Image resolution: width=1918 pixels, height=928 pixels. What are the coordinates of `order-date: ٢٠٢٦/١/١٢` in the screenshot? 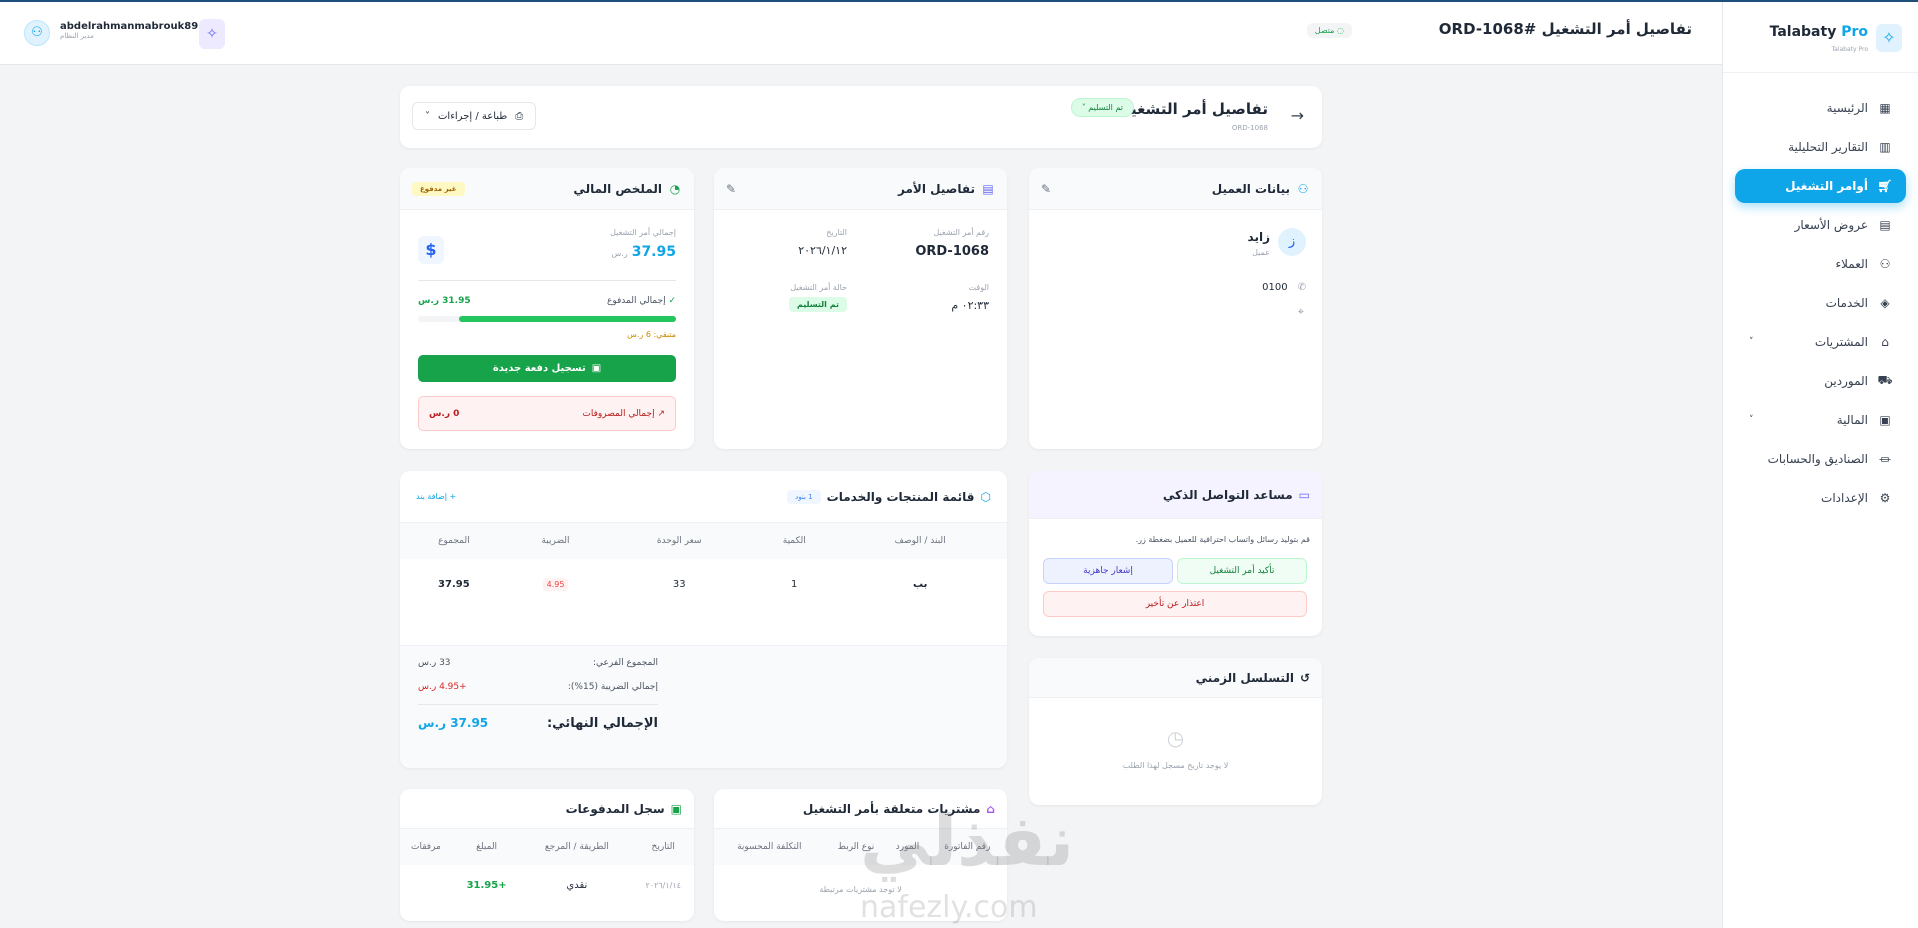 It's located at (822, 250).